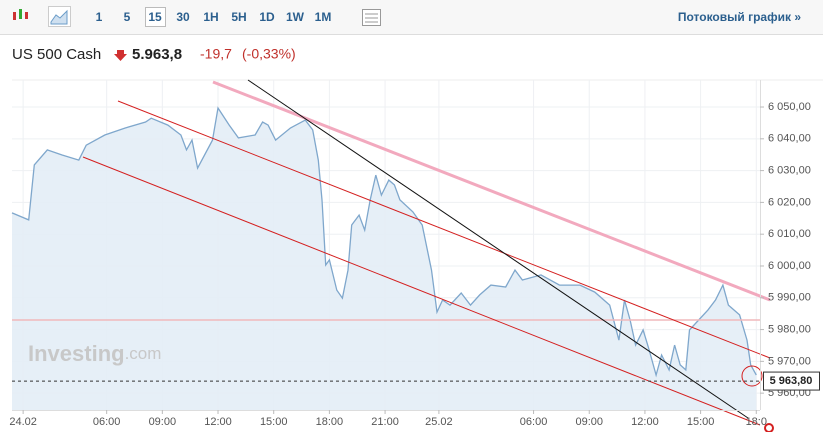 This screenshot has height=437, width=823. I want to click on interval-button: 1W, so click(295, 17).